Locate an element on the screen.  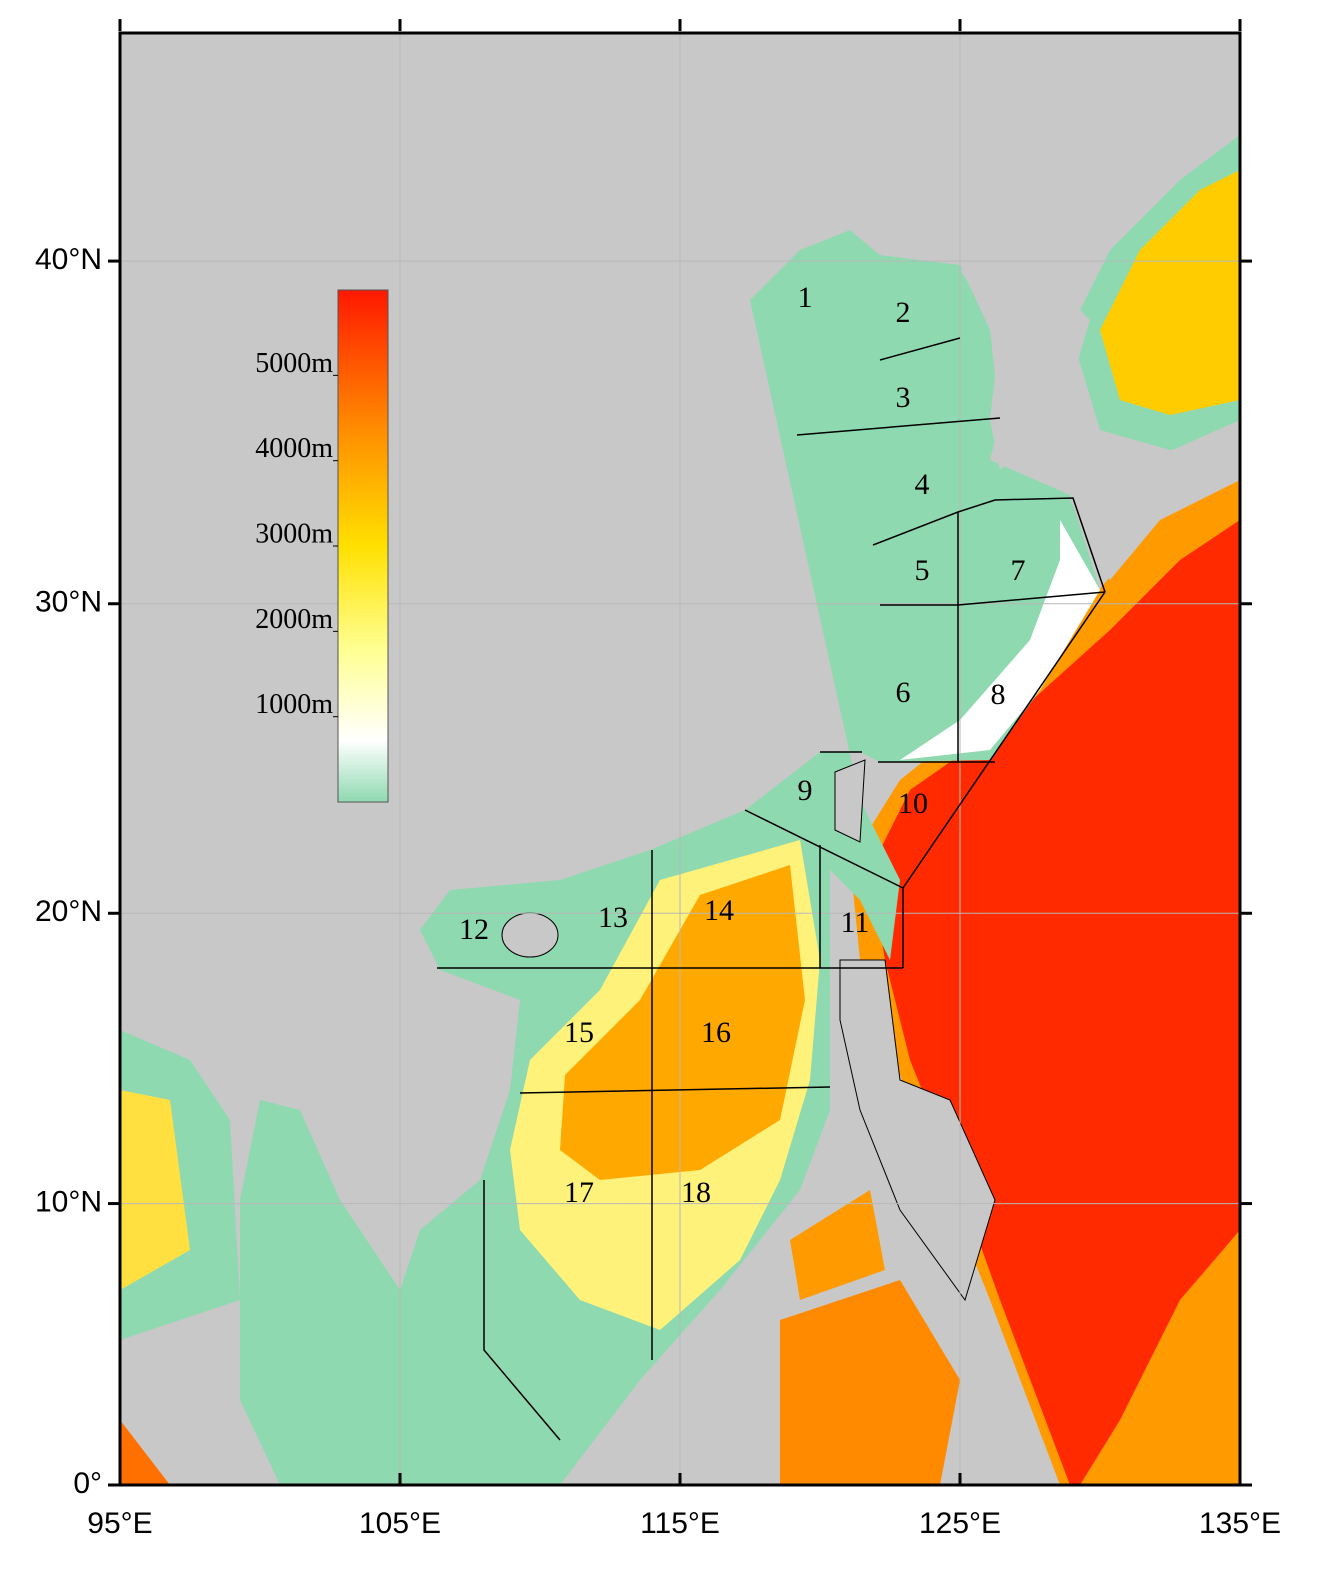
x-tick-label: 105°E is located at coordinates (400, 1523).